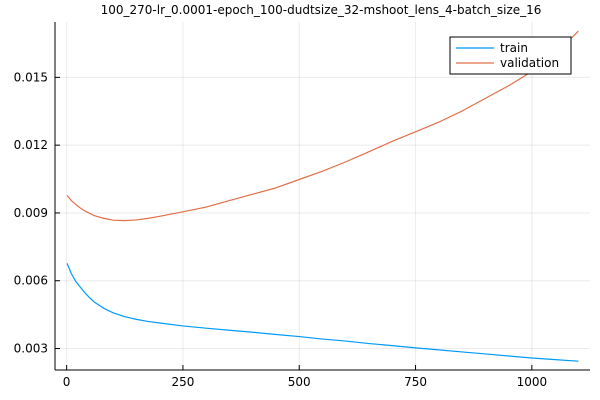 The image size is (600, 400). What do you see at coordinates (415, 382) in the screenshot?
I see `x-tick-label: 750` at bounding box center [415, 382].